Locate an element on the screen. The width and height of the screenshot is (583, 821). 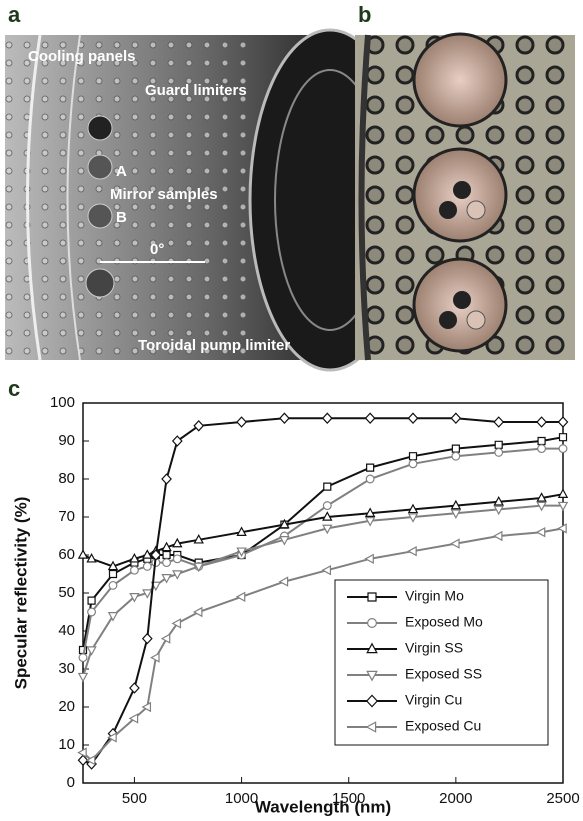
y-tick-label: 80 is located at coordinates (66, 478).